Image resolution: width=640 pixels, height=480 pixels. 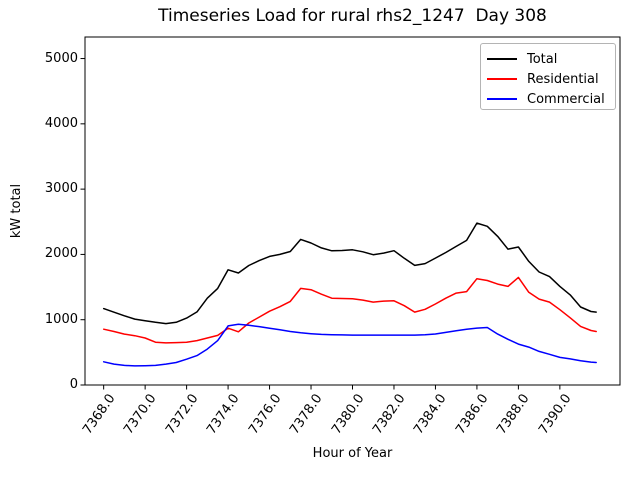 I want to click on legend-label: Residential, so click(x=563, y=79).